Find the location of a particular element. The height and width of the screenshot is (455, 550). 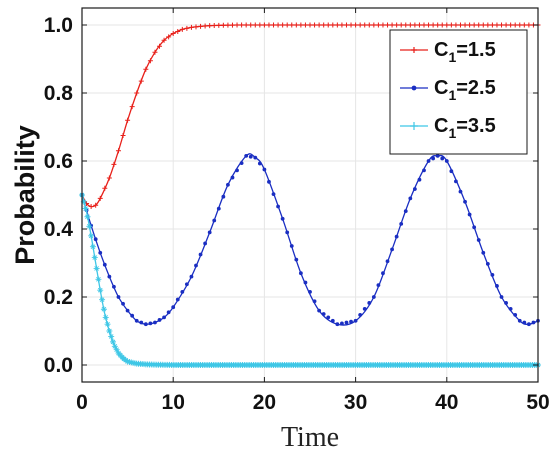

legend-item: C1=2.5 is located at coordinates (448, 90).